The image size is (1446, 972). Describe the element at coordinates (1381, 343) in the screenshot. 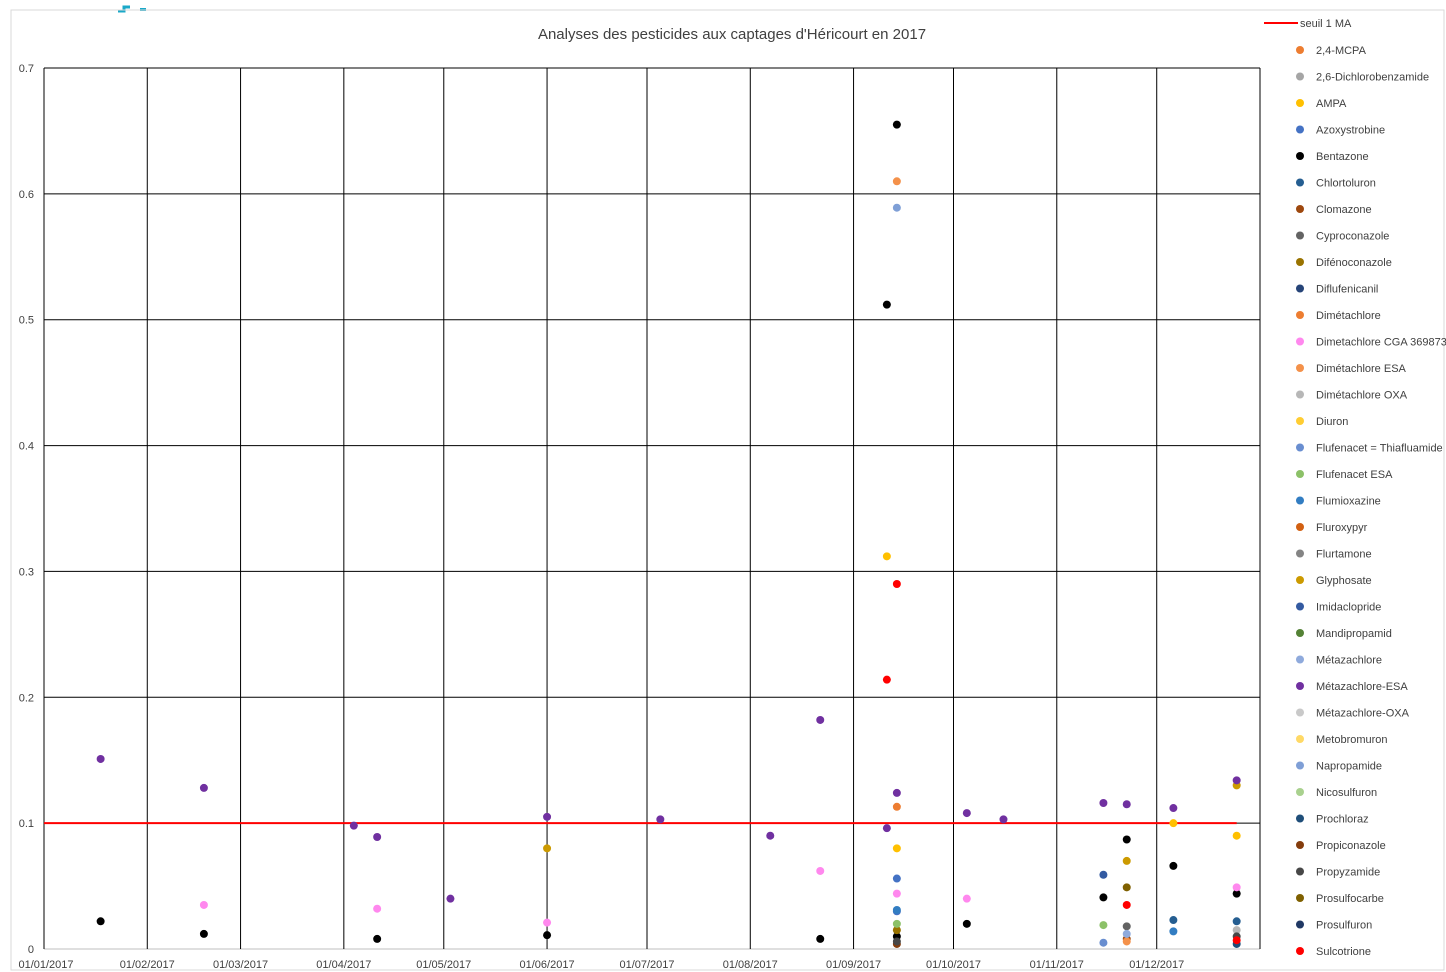

I see `legend-label: Dimetachlore CGA 369873` at that location.